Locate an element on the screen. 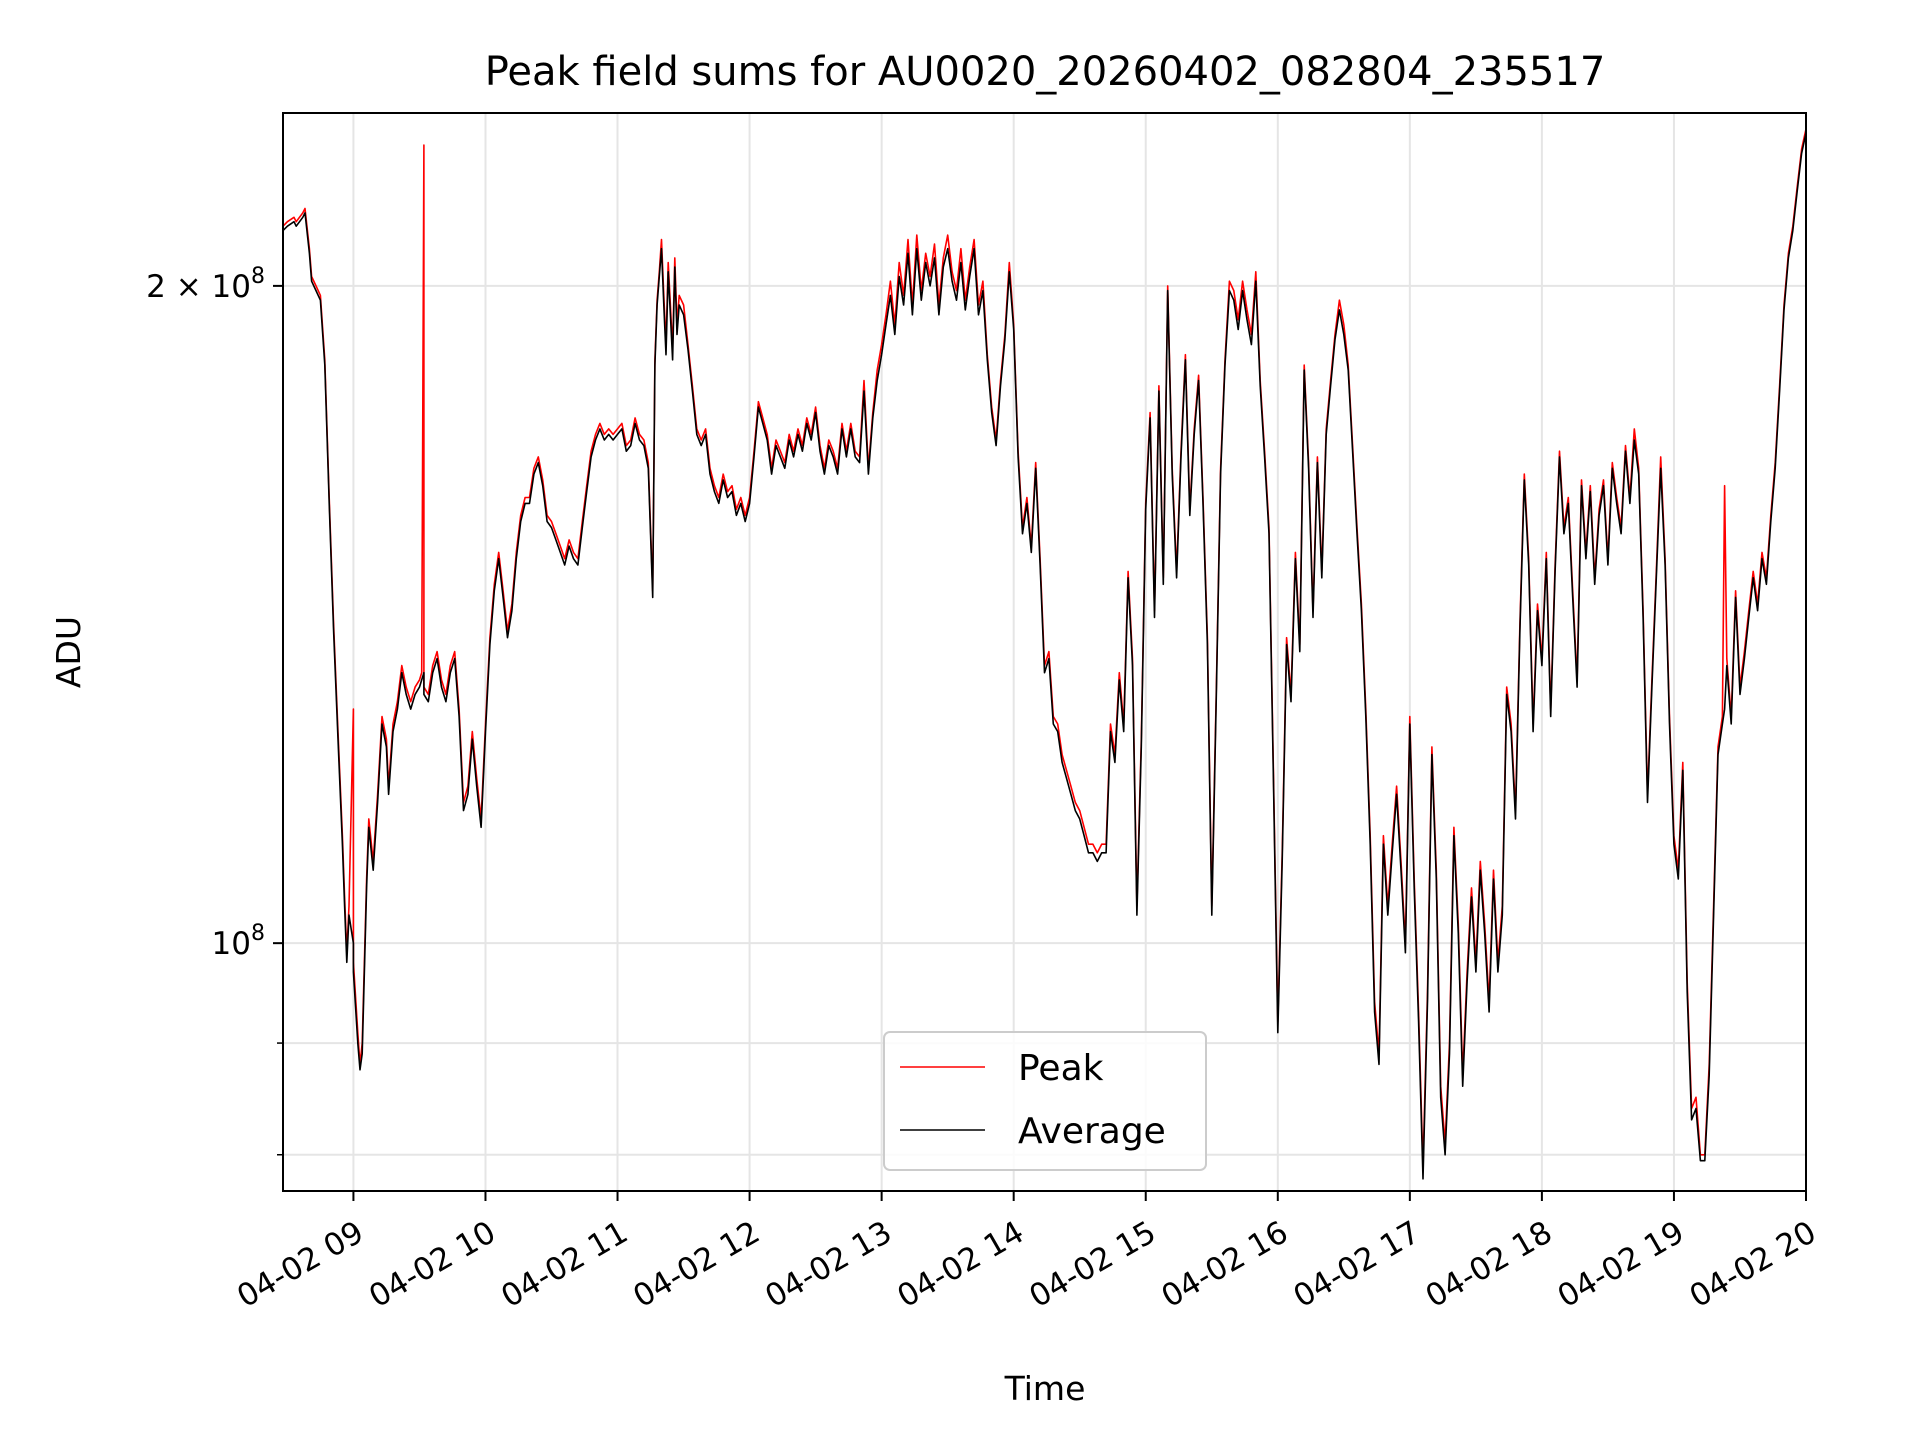 The image size is (1920, 1440). y-tick-label: 2 × 108 is located at coordinates (205, 284).